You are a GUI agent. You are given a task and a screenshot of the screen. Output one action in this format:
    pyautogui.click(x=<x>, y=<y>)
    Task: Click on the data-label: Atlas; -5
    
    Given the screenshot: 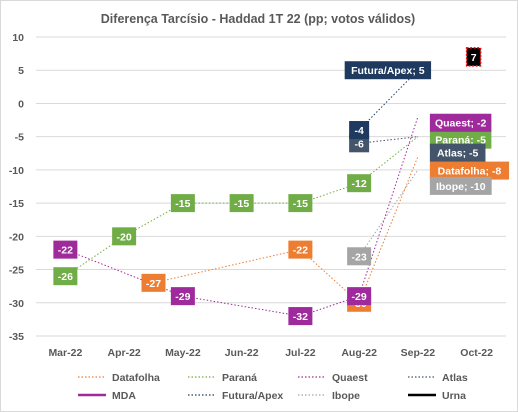 What is the action you would take?
    pyautogui.click(x=457, y=152)
    